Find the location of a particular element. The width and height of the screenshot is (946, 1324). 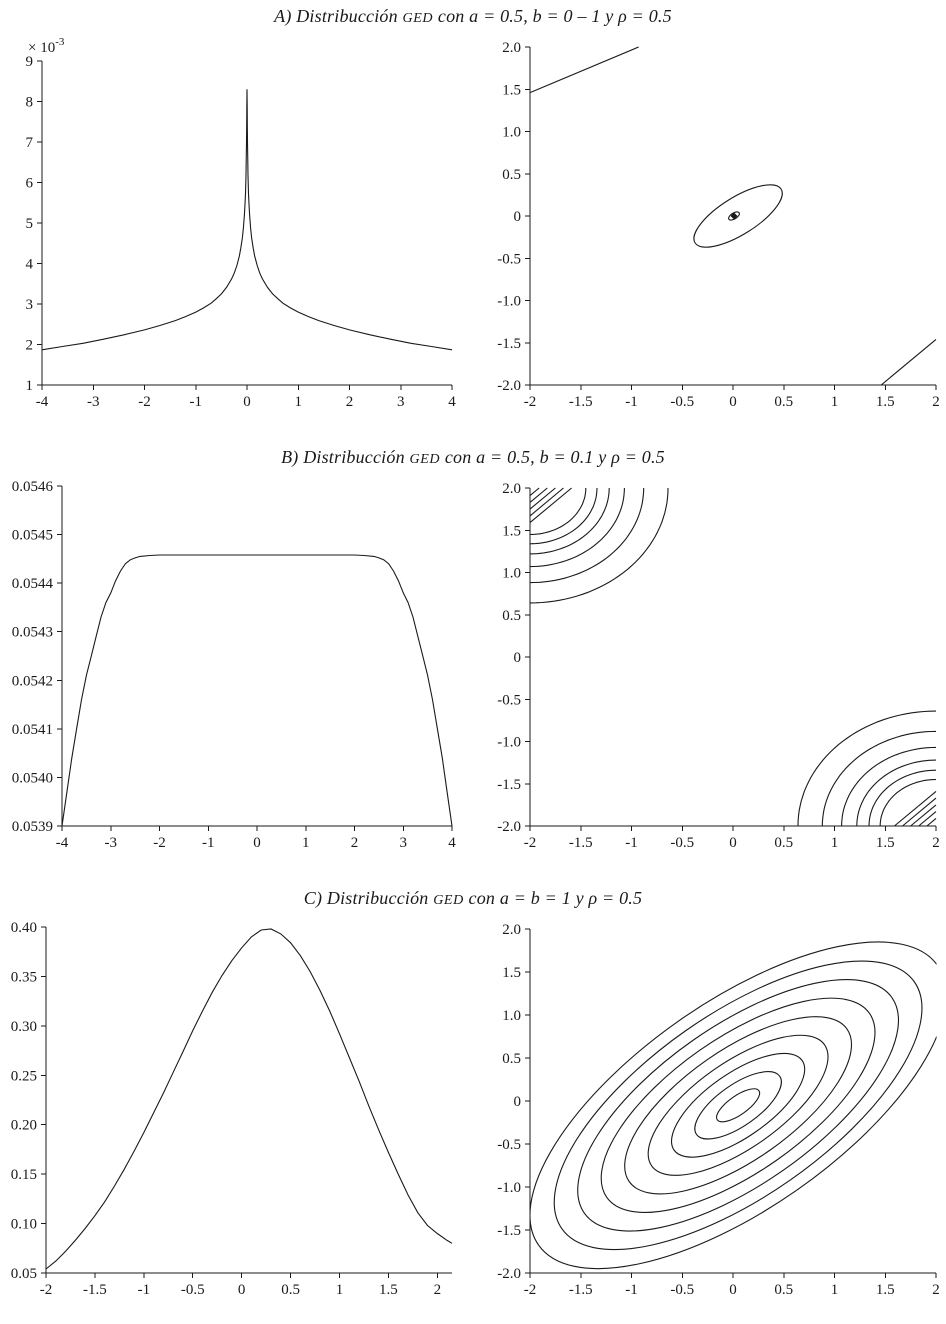

svg-text: 0.0541 is located at coordinates (32, 730).